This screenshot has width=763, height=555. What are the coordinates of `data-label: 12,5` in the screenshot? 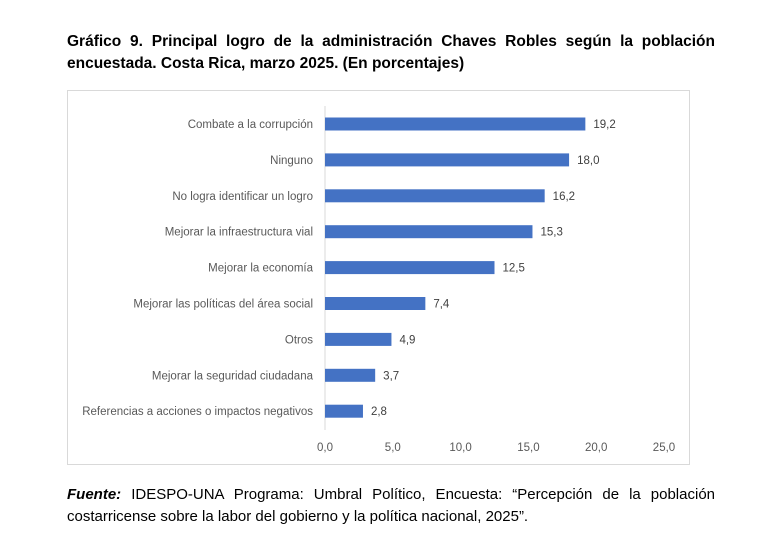 It's located at (514, 269).